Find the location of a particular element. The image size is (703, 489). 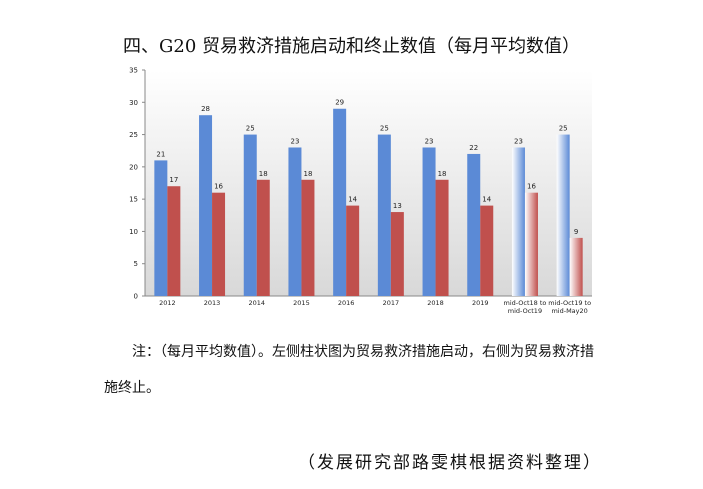

y-tick-label: 25 is located at coordinates (133, 135).